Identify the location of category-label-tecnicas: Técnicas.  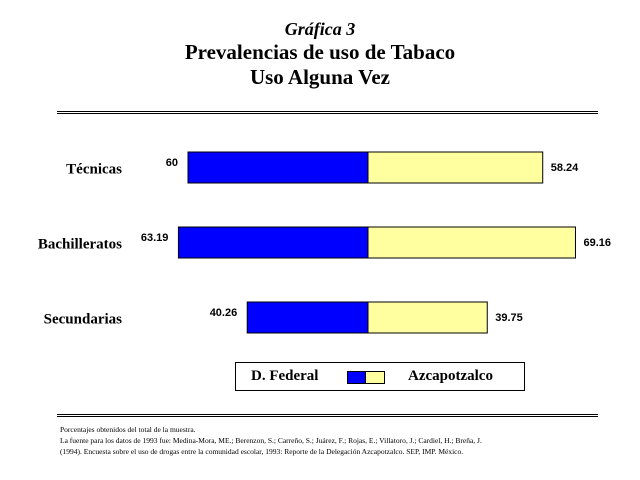
(94, 170).